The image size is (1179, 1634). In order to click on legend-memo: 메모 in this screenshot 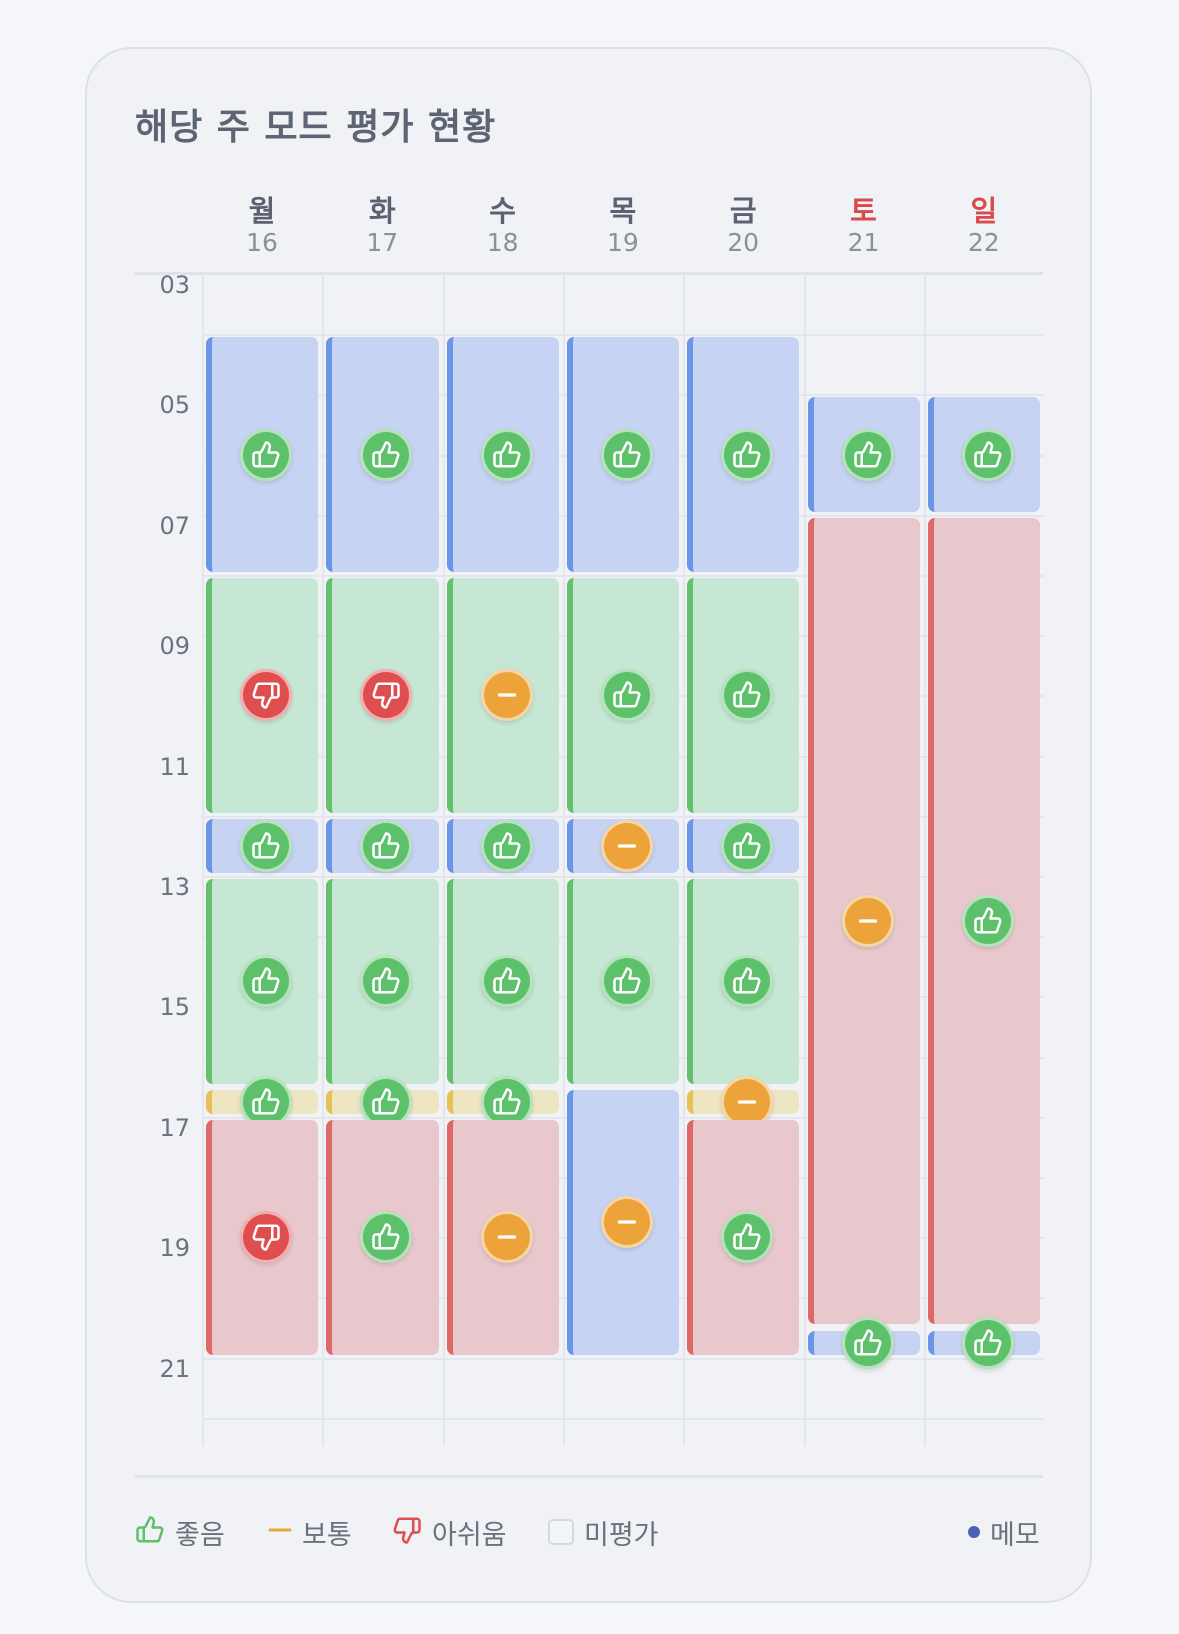, I will do `click(1004, 1532)`.